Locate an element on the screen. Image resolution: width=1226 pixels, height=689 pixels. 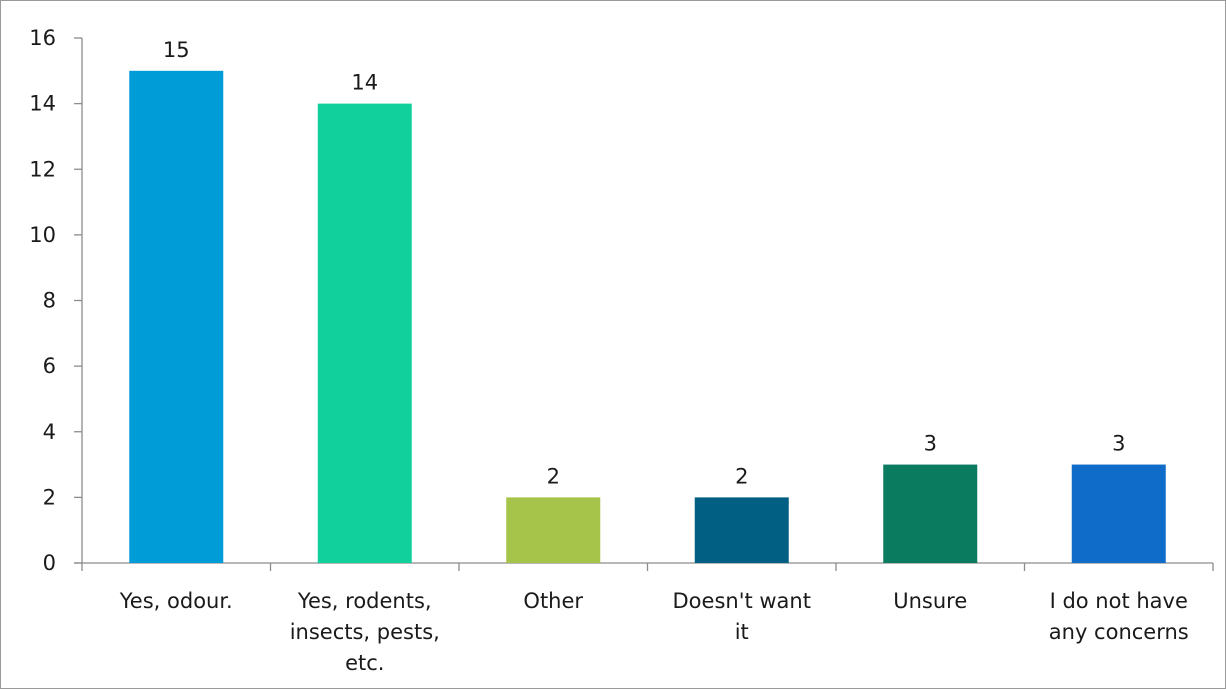
category-label-line: insects, pests, is located at coordinates (365, 632).